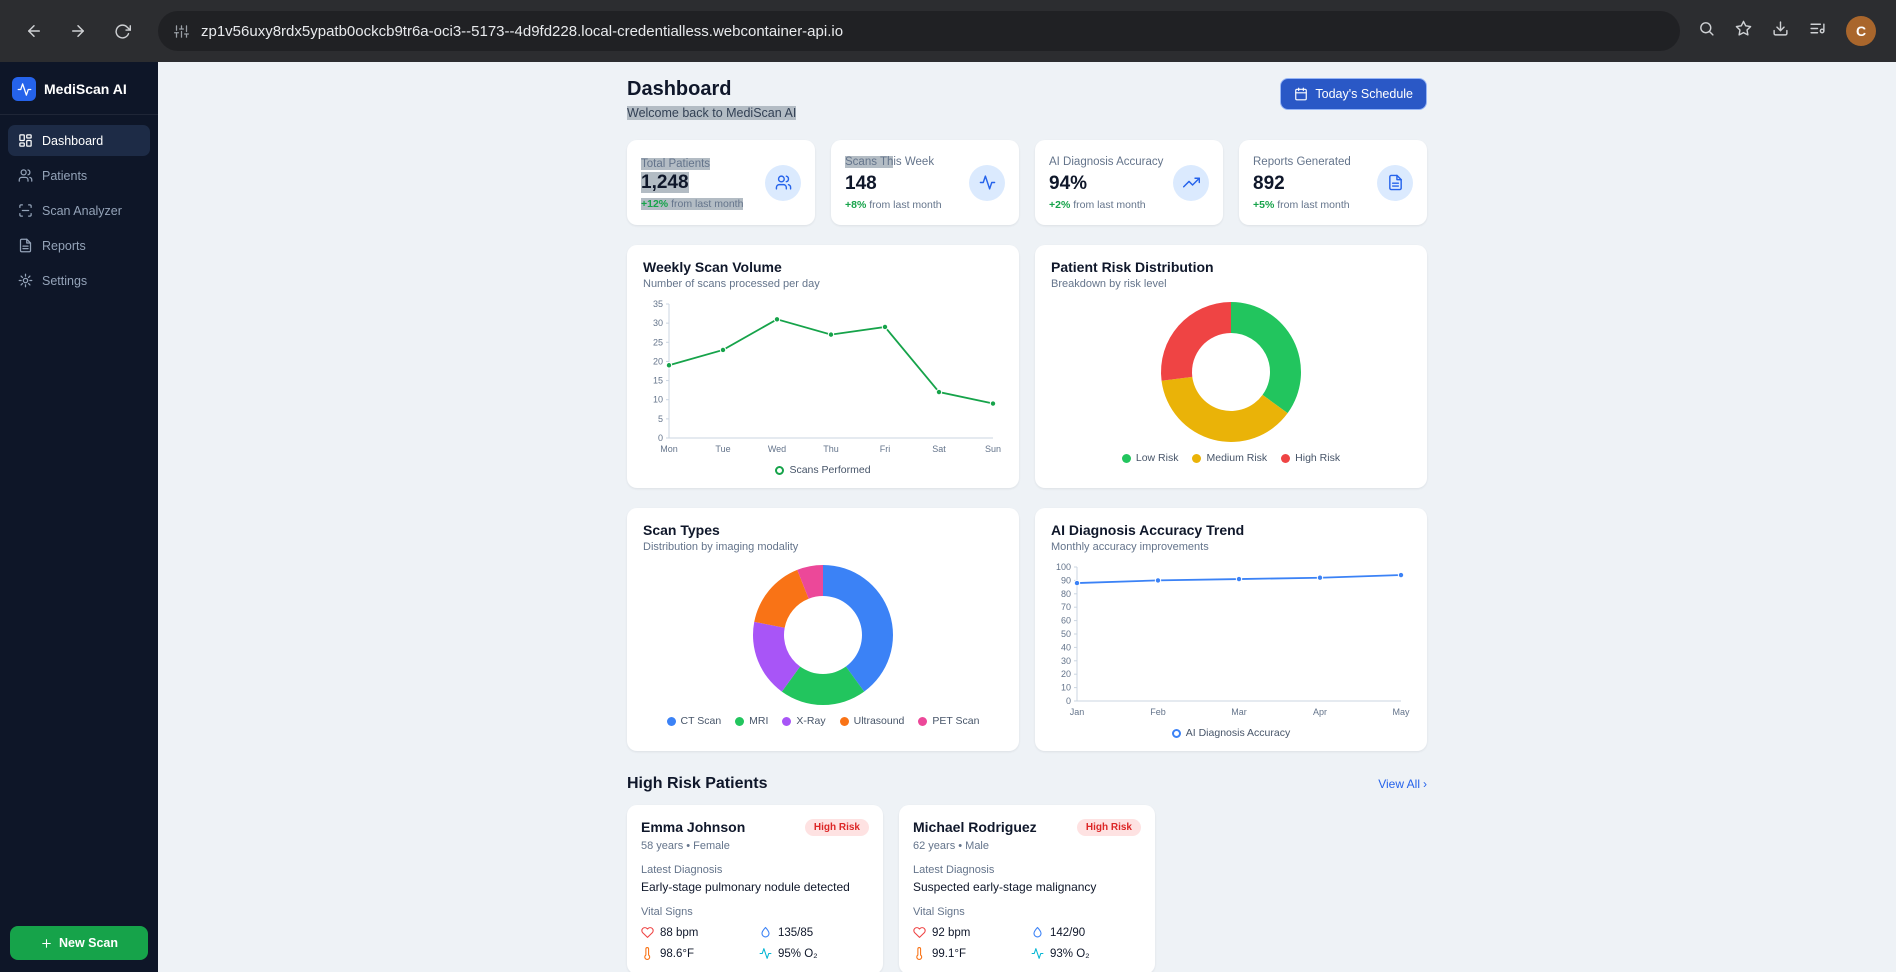 The height and width of the screenshot is (972, 1896). I want to click on bookmark-star-icon, so click(1743, 31).